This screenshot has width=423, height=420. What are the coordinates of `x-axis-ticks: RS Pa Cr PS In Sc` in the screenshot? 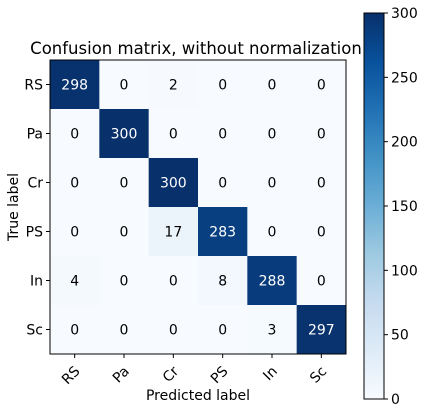 It's located at (194, 371).